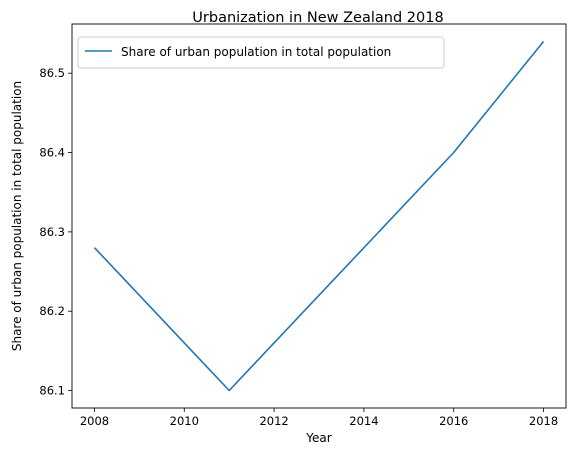  I want to click on x-tick-label: 2016, so click(453, 421).